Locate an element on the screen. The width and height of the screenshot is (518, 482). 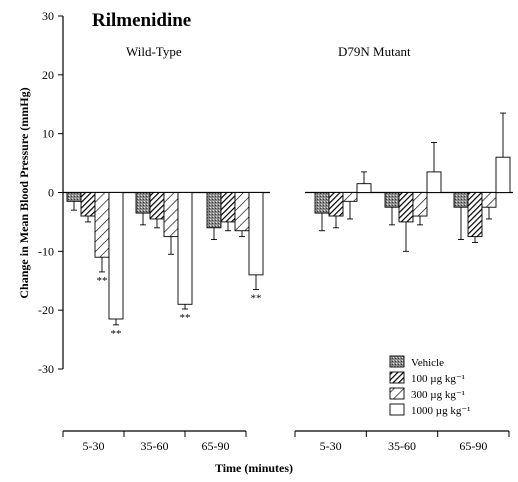
y-tick-label: 30 is located at coordinates (48, 16).